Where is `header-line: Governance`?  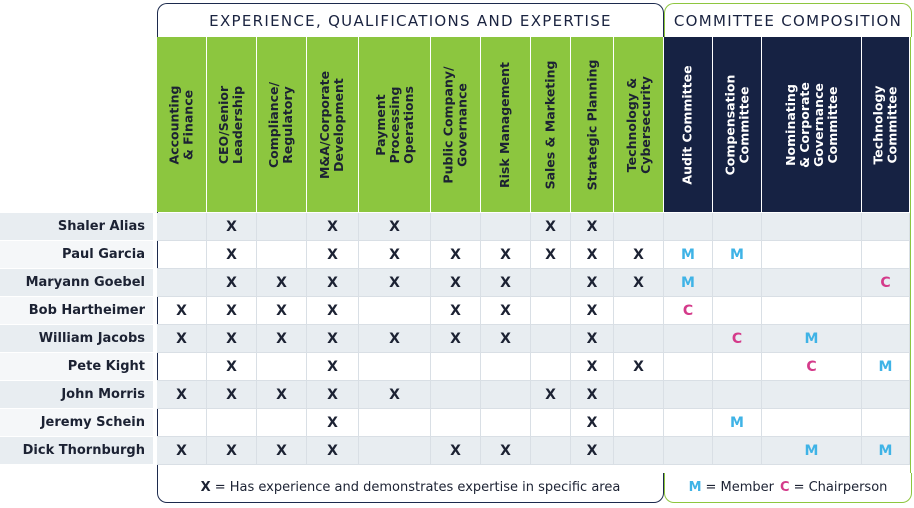 header-line: Governance is located at coordinates (818, 124).